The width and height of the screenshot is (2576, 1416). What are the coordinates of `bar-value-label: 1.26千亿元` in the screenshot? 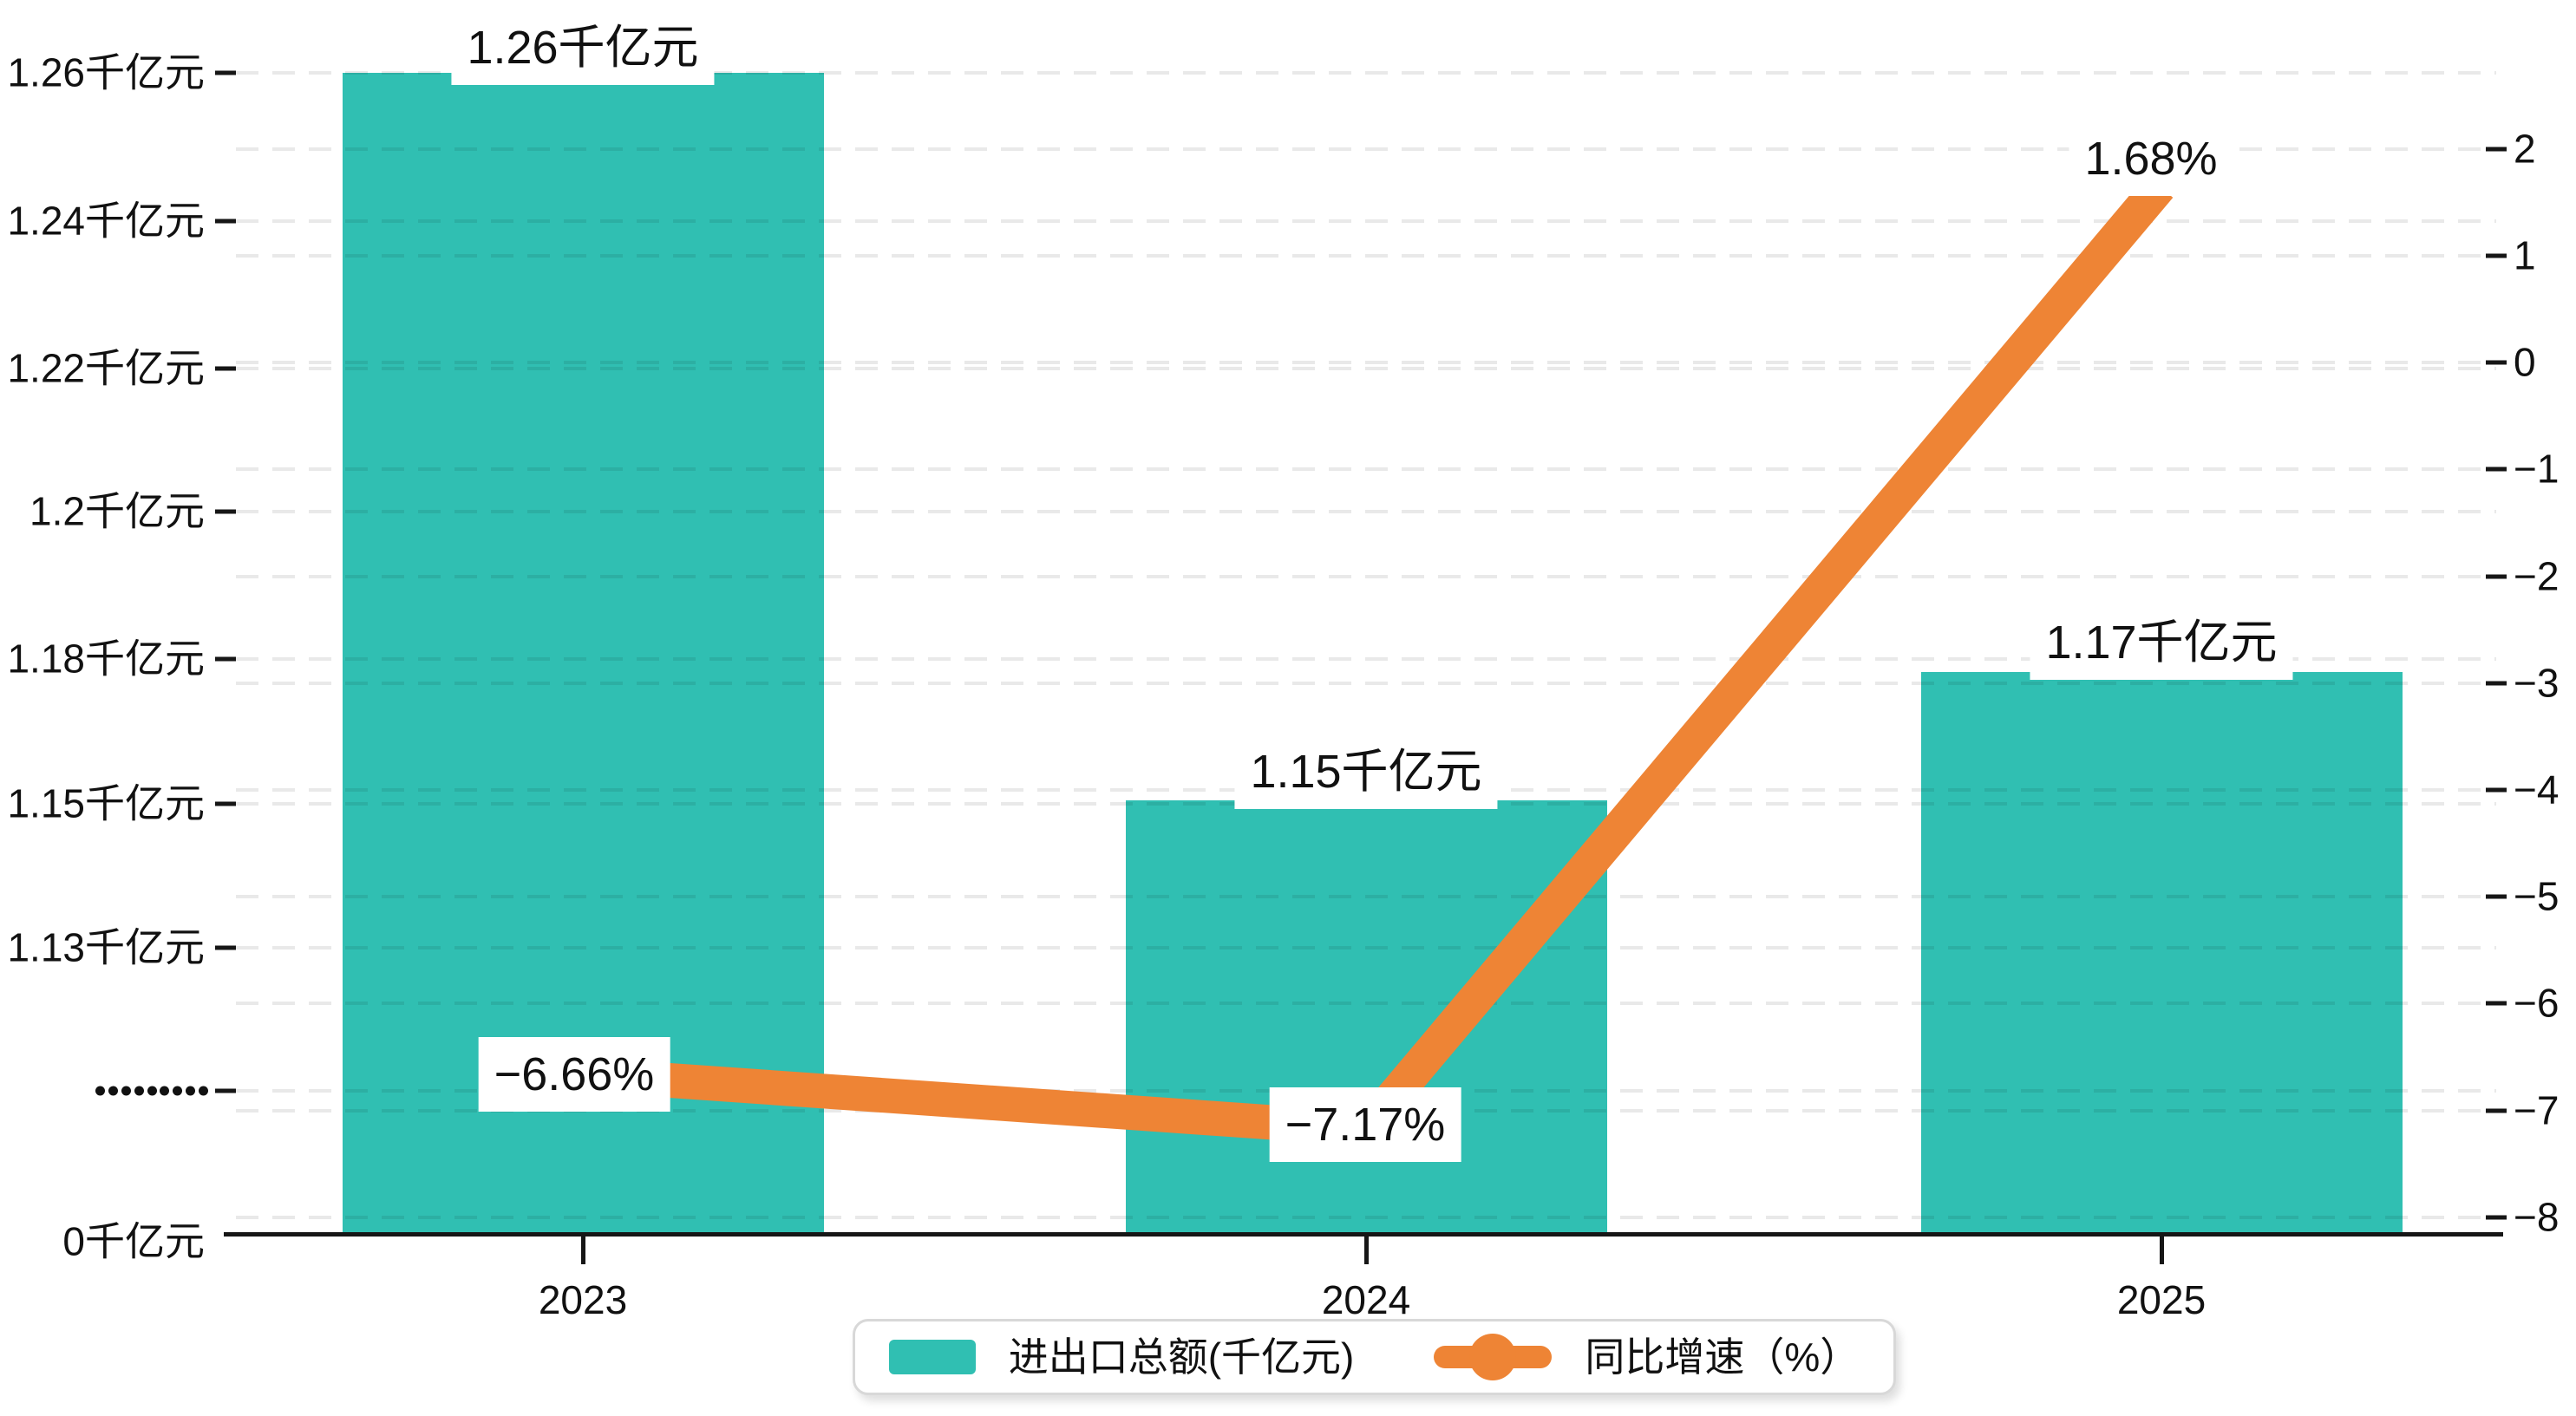 It's located at (583, 48).